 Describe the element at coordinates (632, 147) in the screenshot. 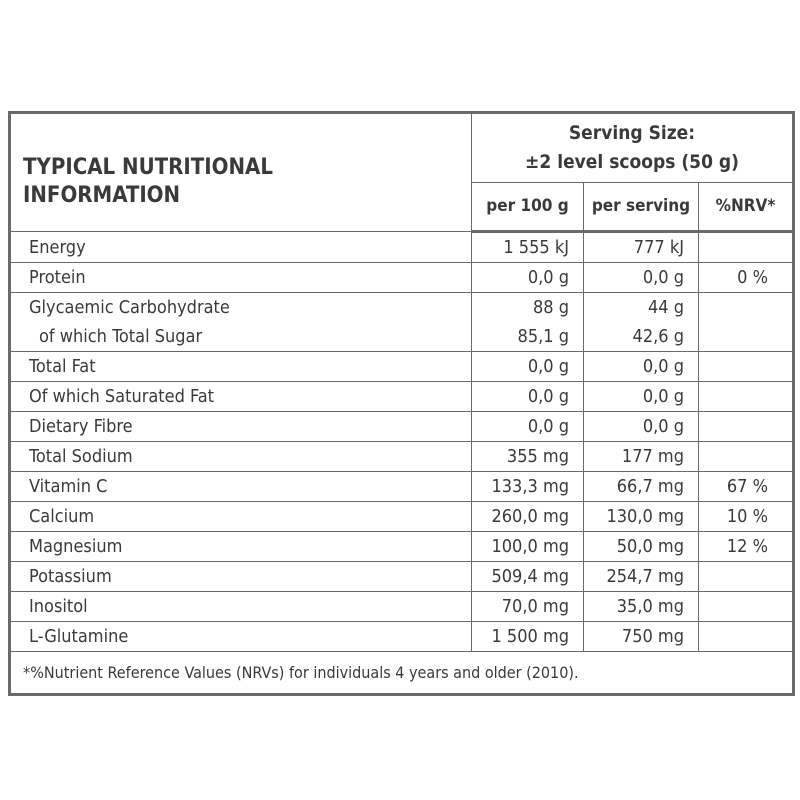

I see `serving-size: Serving Size: ±2 level scoops (50 g)` at that location.